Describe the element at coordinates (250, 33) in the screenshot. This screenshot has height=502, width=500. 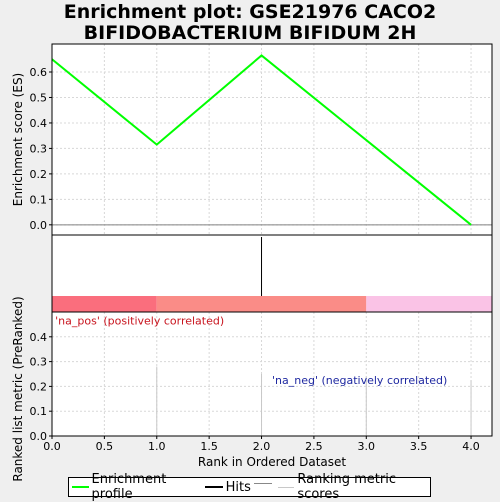
I see `plot-title-line-2: BIFIDOBACTERIUM BIFIDUM 2H` at that location.